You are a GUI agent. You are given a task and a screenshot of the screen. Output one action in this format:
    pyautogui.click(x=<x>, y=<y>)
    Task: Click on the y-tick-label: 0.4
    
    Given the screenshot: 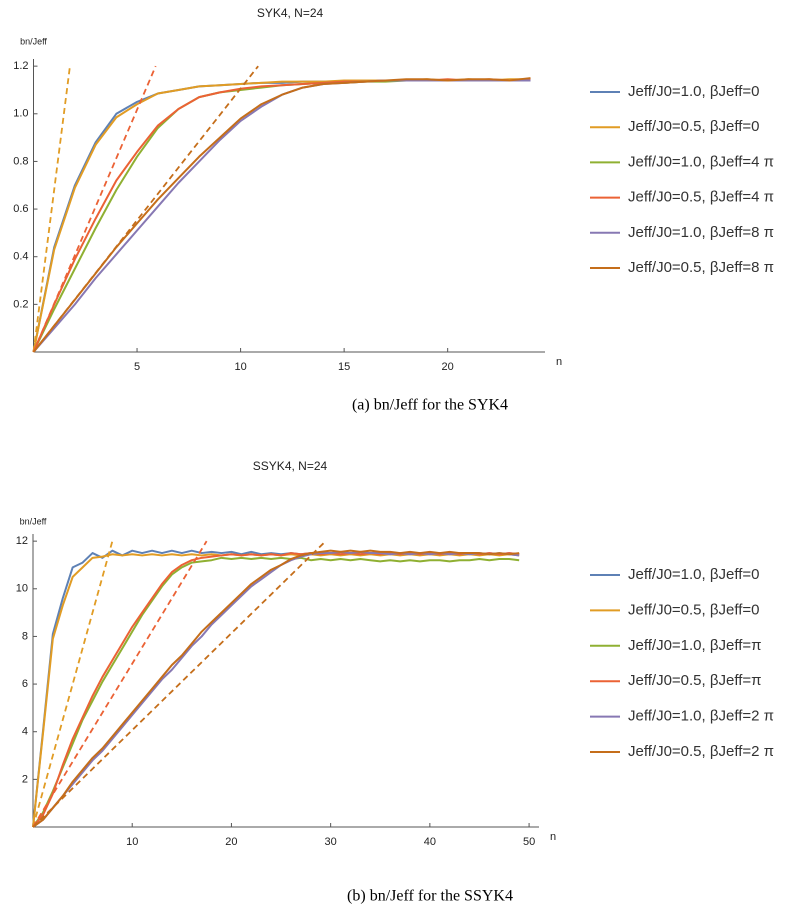 What is the action you would take?
    pyautogui.click(x=20, y=257)
    